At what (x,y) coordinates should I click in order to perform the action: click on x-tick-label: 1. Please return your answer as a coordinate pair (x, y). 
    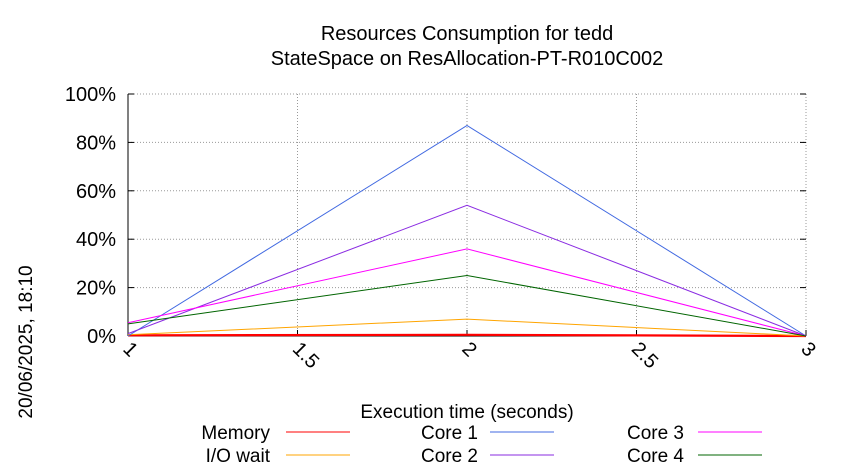
    Looking at the image, I should click on (129, 349).